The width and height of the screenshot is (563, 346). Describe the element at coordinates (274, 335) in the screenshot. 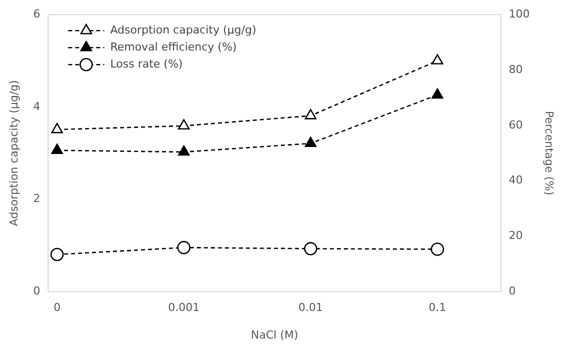

I see `x-axis-title: NaCl (M)` at that location.